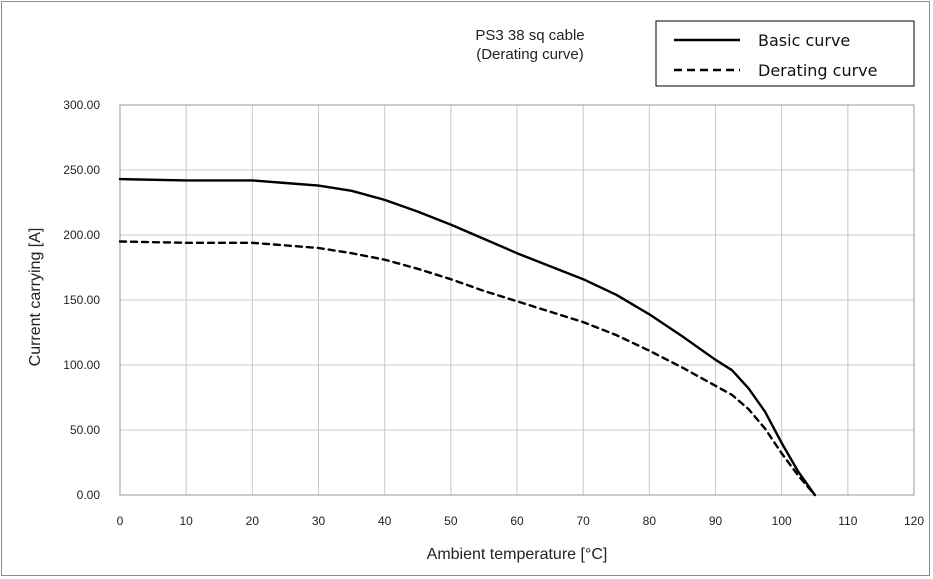 The width and height of the screenshot is (933, 579). What do you see at coordinates (804, 40) in the screenshot?
I see `legend-label-basic-curve: Basic curve` at bounding box center [804, 40].